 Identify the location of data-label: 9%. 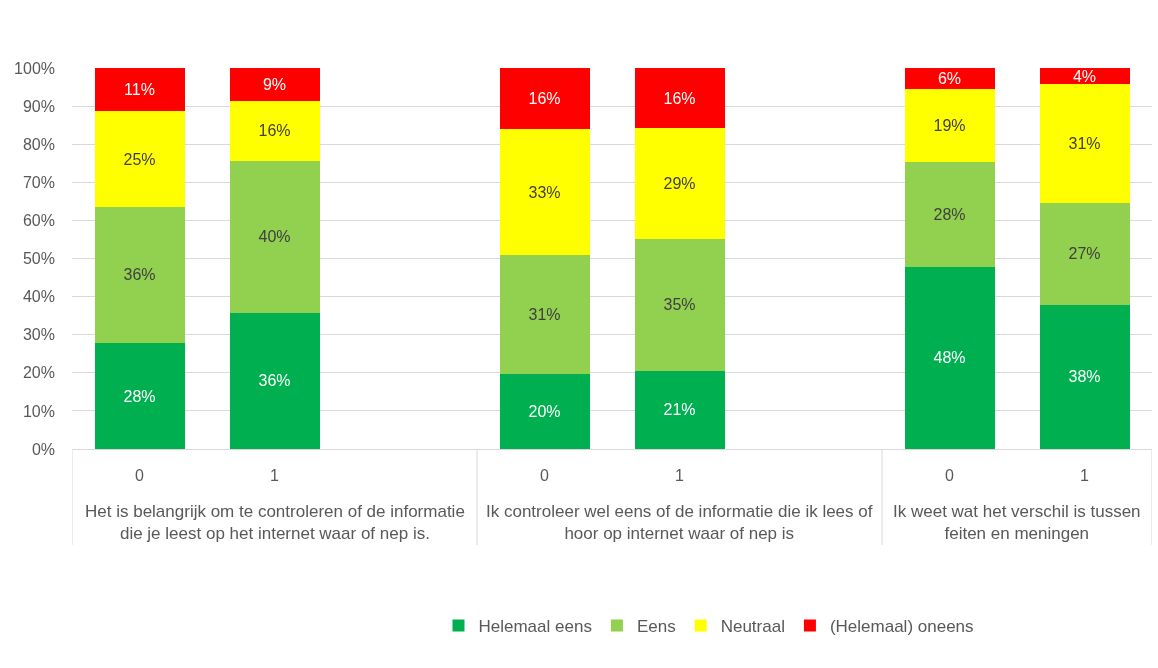
(274, 84).